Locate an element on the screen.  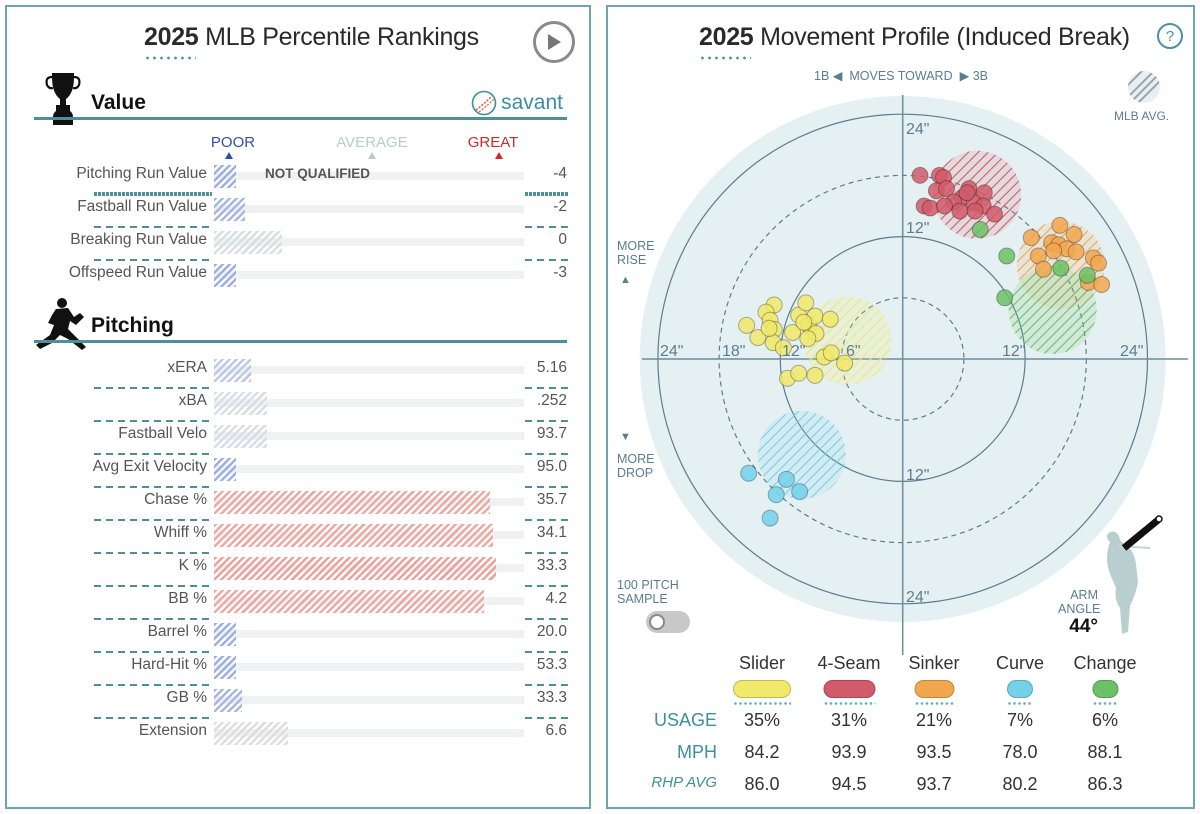
question-icon: ? is located at coordinates (1170, 36).